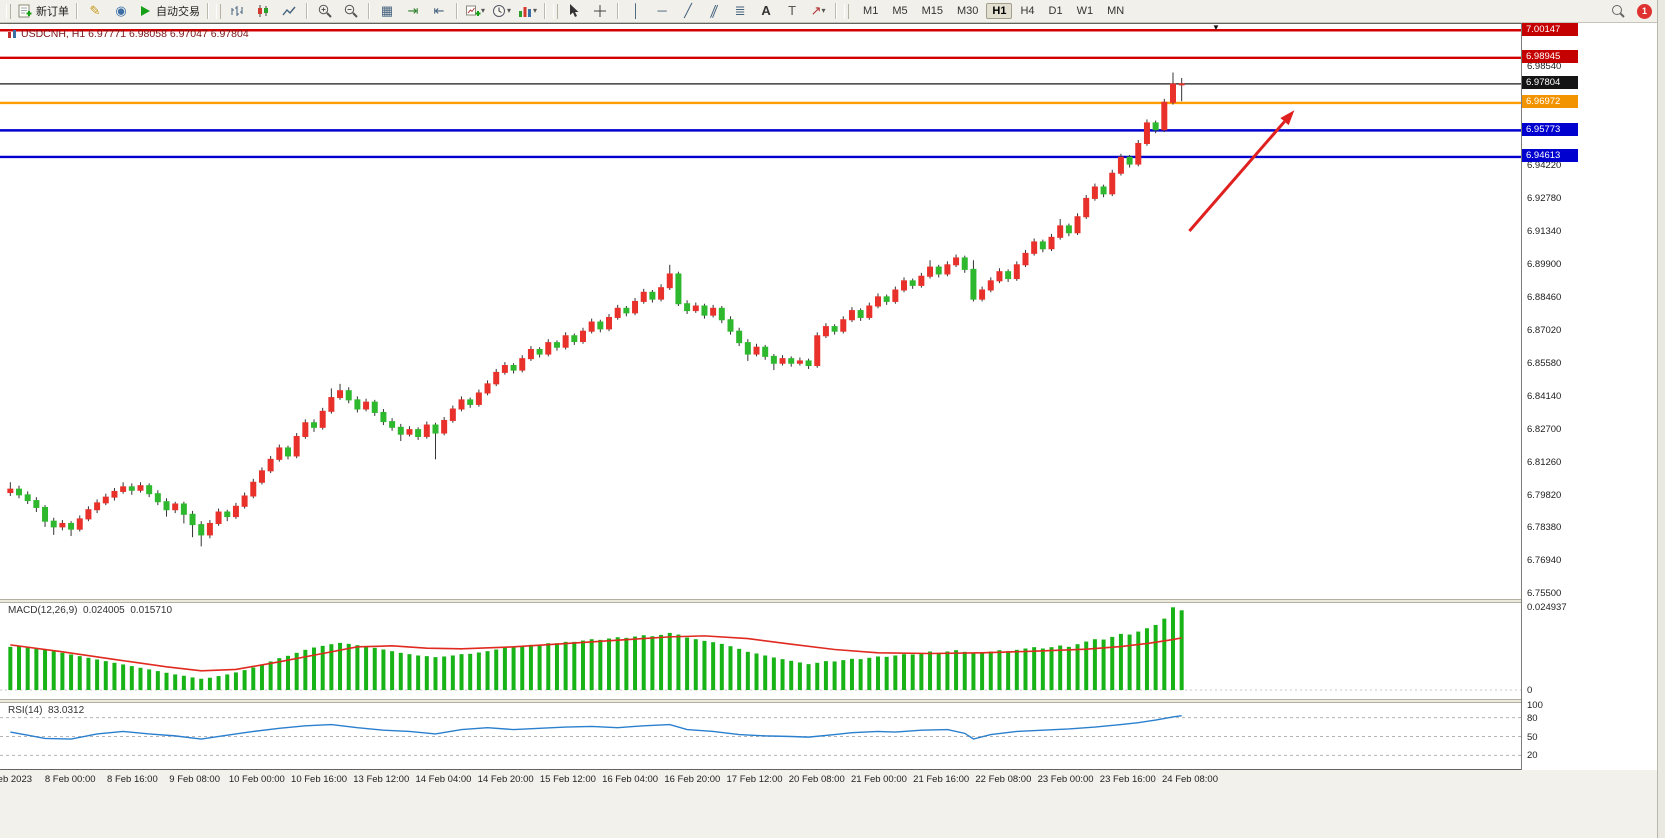 The image size is (1665, 838). What do you see at coordinates (1532, 718) in the screenshot?
I see `rsi-axis-label: 80` at bounding box center [1532, 718].